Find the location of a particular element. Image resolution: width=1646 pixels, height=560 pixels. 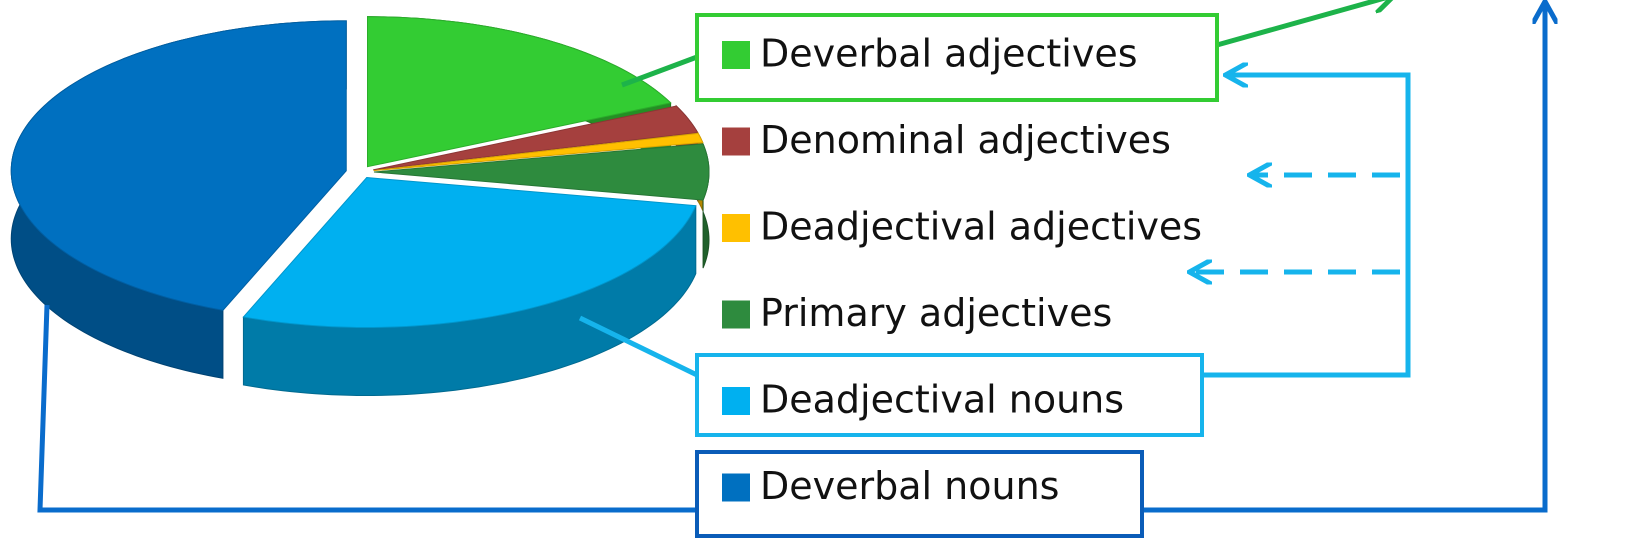

legend-label: Deverbal adjectives is located at coordinates (949, 54).